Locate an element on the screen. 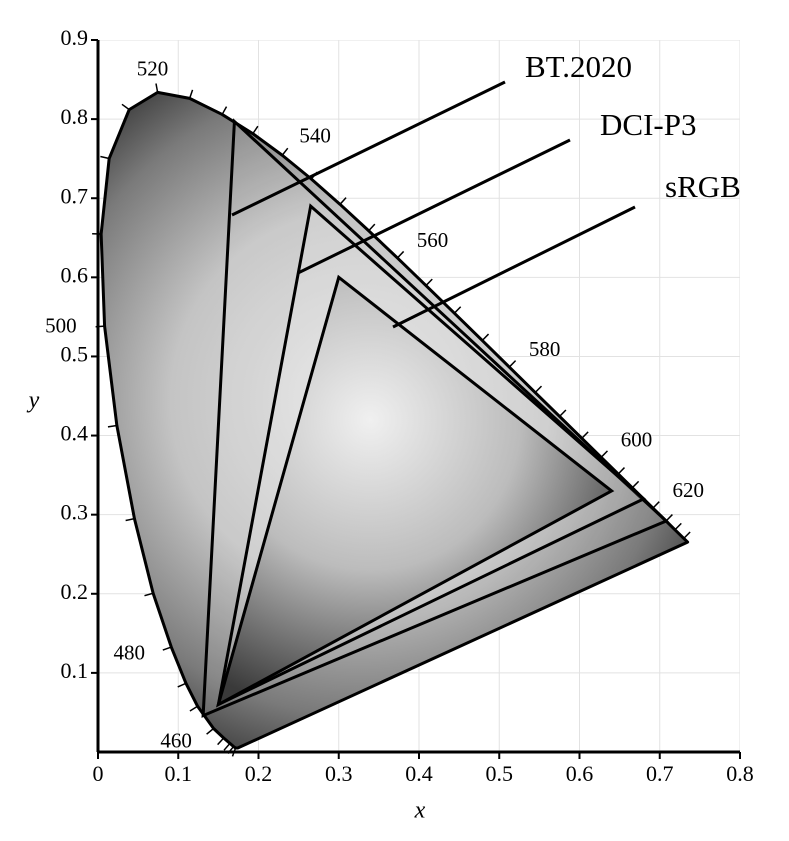 This screenshot has width=789, height=841. y-tick-label: 0.7 is located at coordinates (75, 195).